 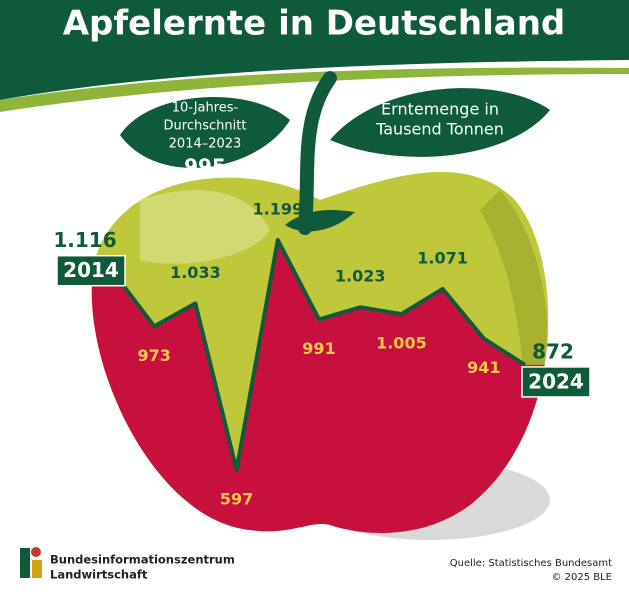 What do you see at coordinates (36, 552) in the screenshot?
I see `logo-dot` at bounding box center [36, 552].